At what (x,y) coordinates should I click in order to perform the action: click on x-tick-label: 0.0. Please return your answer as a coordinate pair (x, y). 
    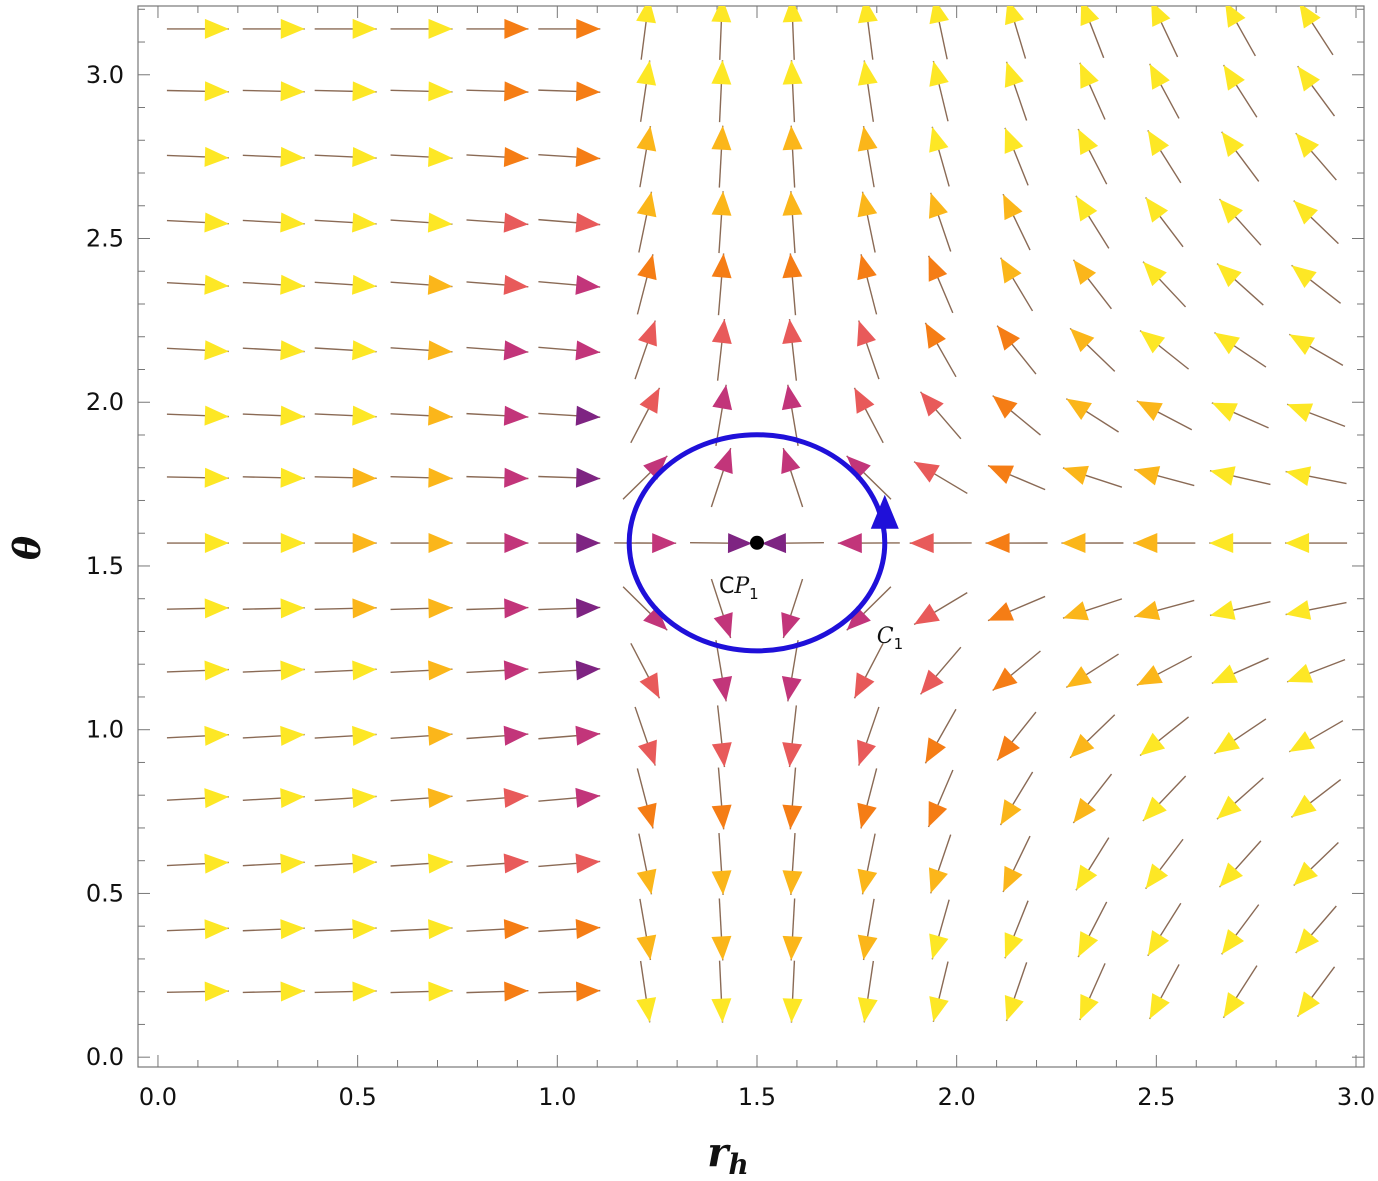
    Looking at the image, I should click on (158, 1097).